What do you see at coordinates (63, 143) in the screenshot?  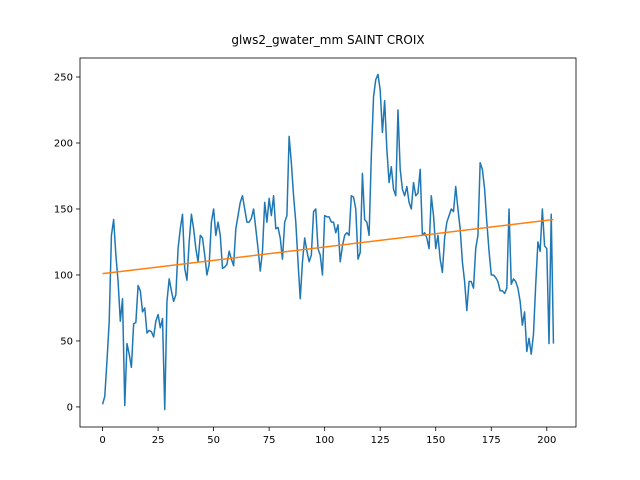 I see `y-tick-label: 200` at bounding box center [63, 143].